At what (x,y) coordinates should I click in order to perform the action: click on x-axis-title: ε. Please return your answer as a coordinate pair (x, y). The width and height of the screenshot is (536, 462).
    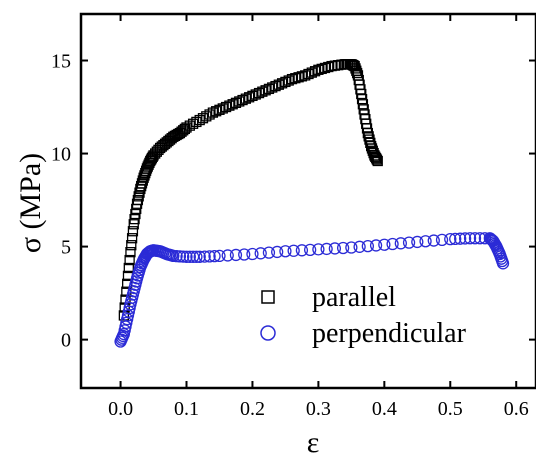
    Looking at the image, I should click on (313, 442).